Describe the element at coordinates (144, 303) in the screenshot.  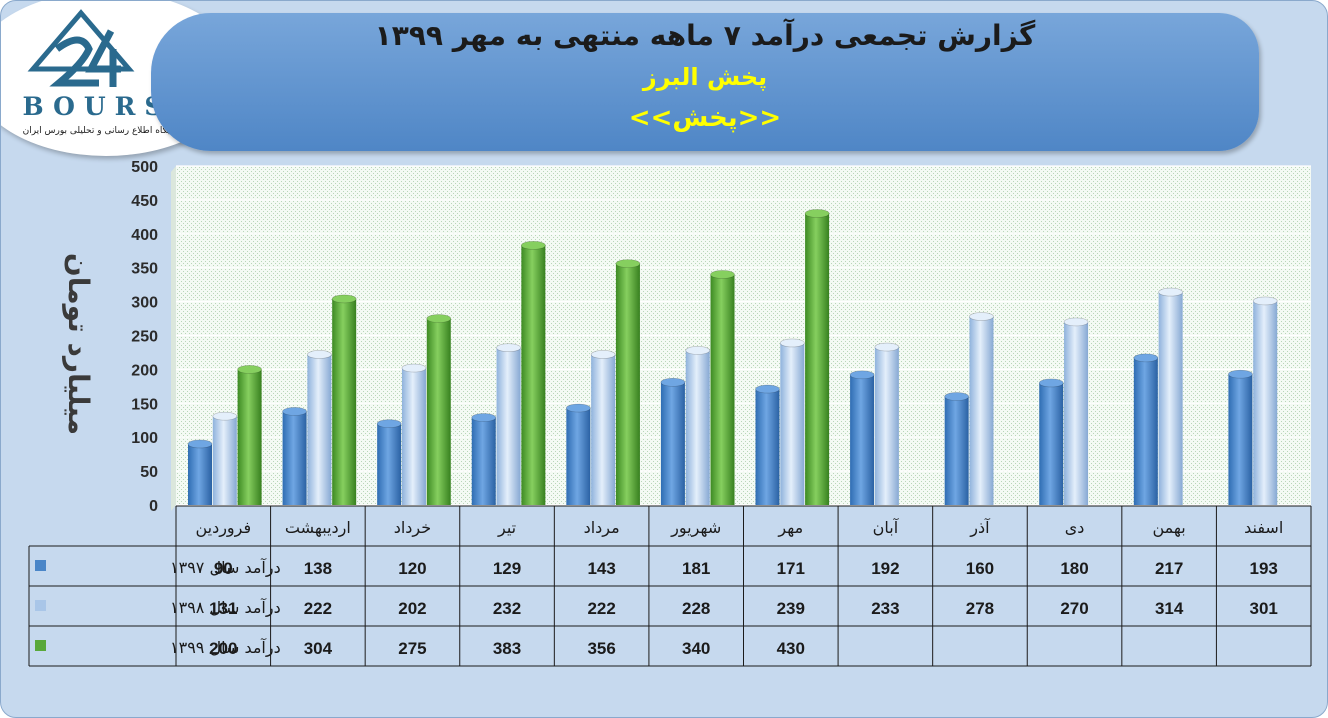
I see `y-tick-label: 300` at that location.